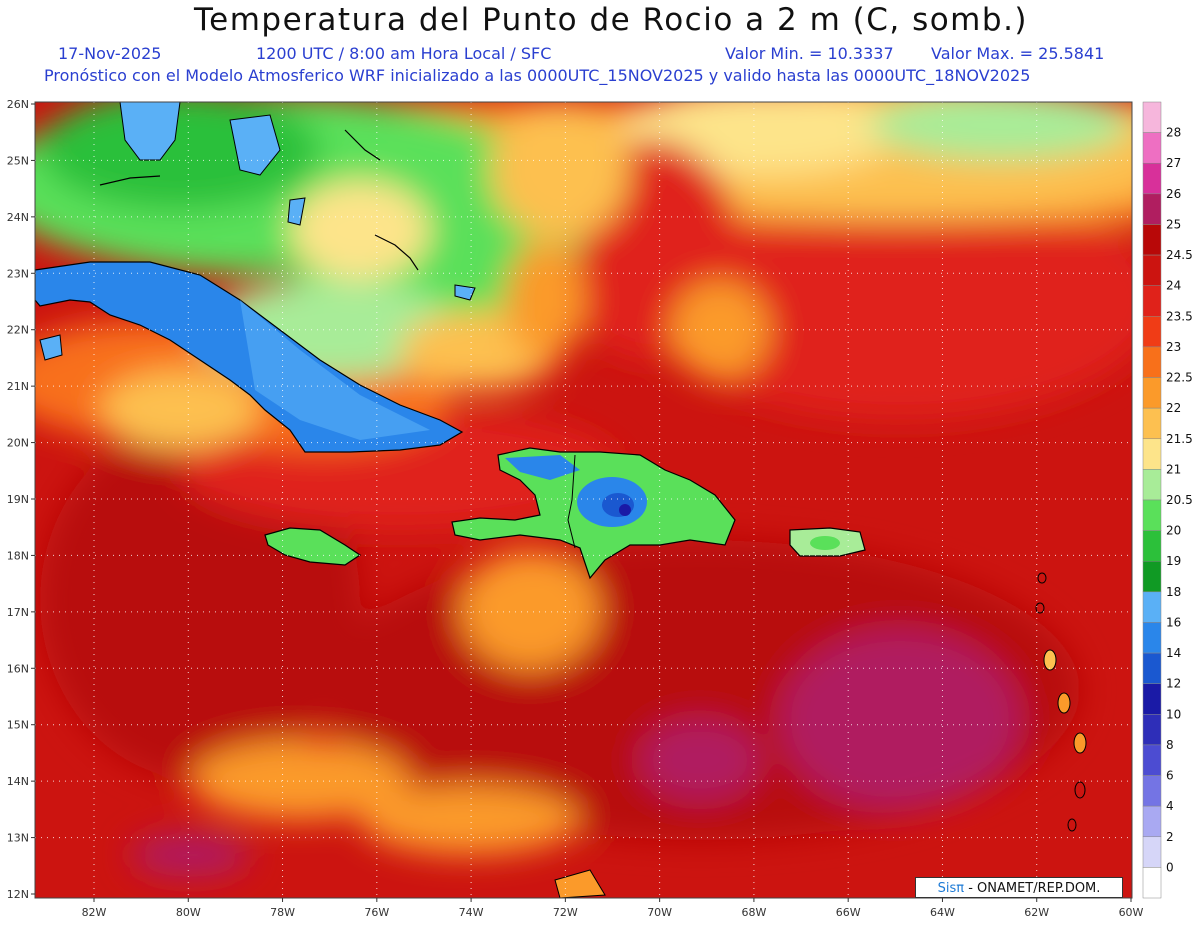 This screenshot has width=1200, height=927. What do you see at coordinates (1173, 194) in the screenshot?
I see `legend-label: 26` at bounding box center [1173, 194].